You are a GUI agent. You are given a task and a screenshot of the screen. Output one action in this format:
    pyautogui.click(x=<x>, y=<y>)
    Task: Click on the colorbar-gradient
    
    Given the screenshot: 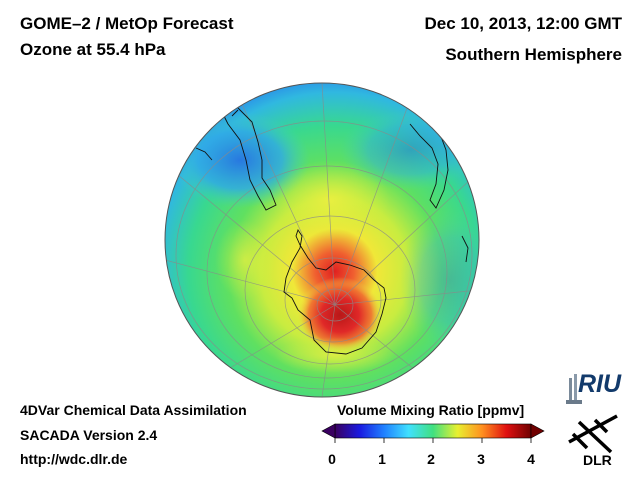 What is the action you would take?
    pyautogui.click(x=433, y=431)
    